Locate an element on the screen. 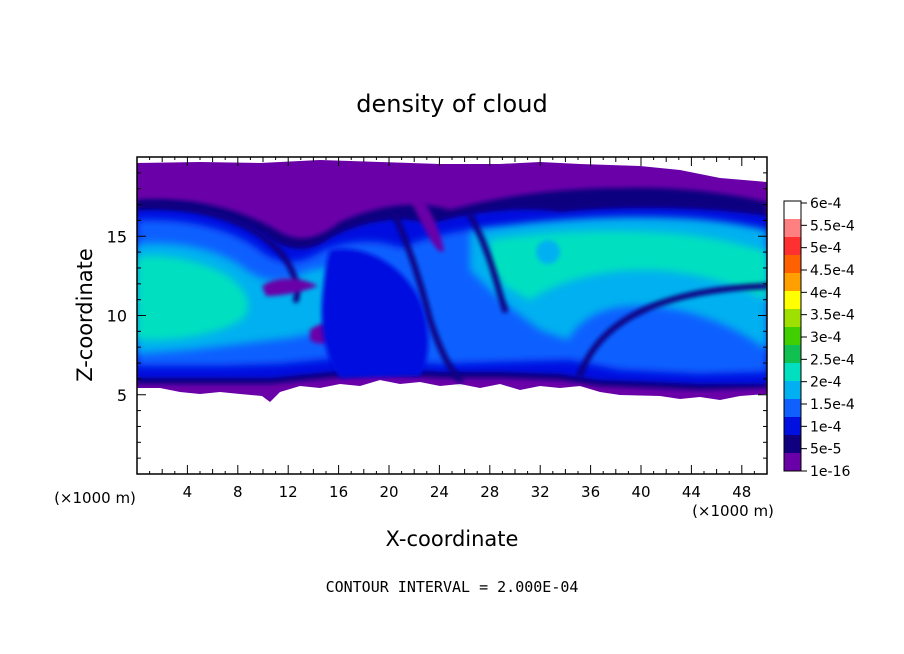  y-tick-label: 5 is located at coordinates (122, 395).